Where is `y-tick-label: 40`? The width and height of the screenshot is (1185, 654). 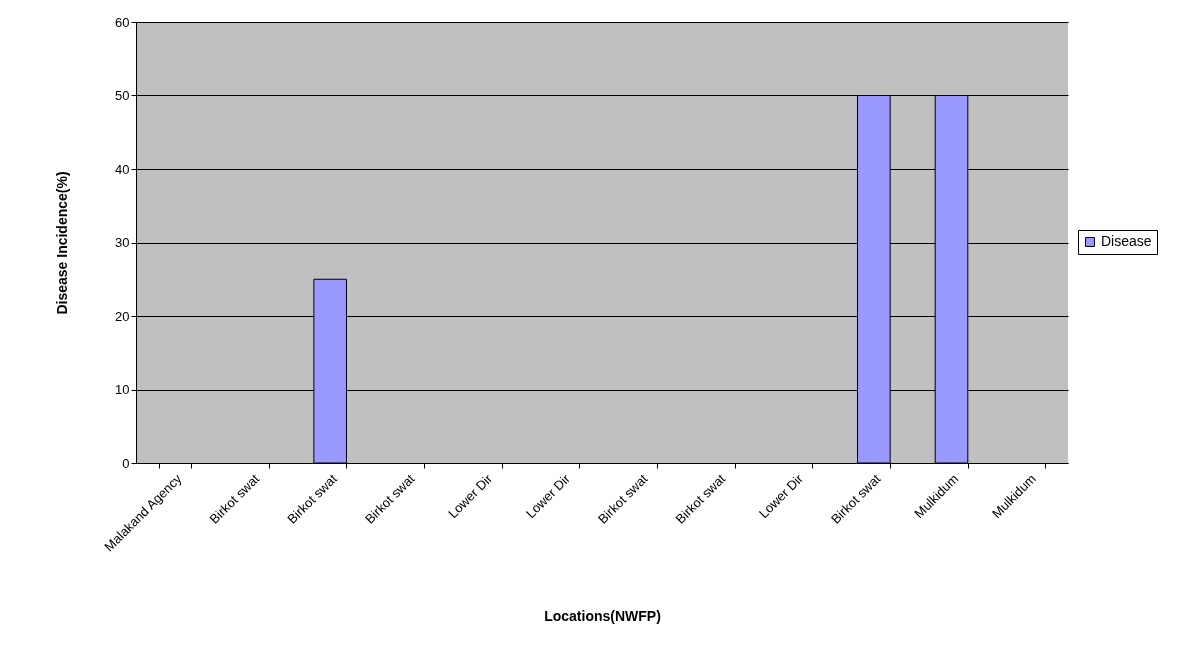 y-tick-label: 40 is located at coordinates (122, 169).